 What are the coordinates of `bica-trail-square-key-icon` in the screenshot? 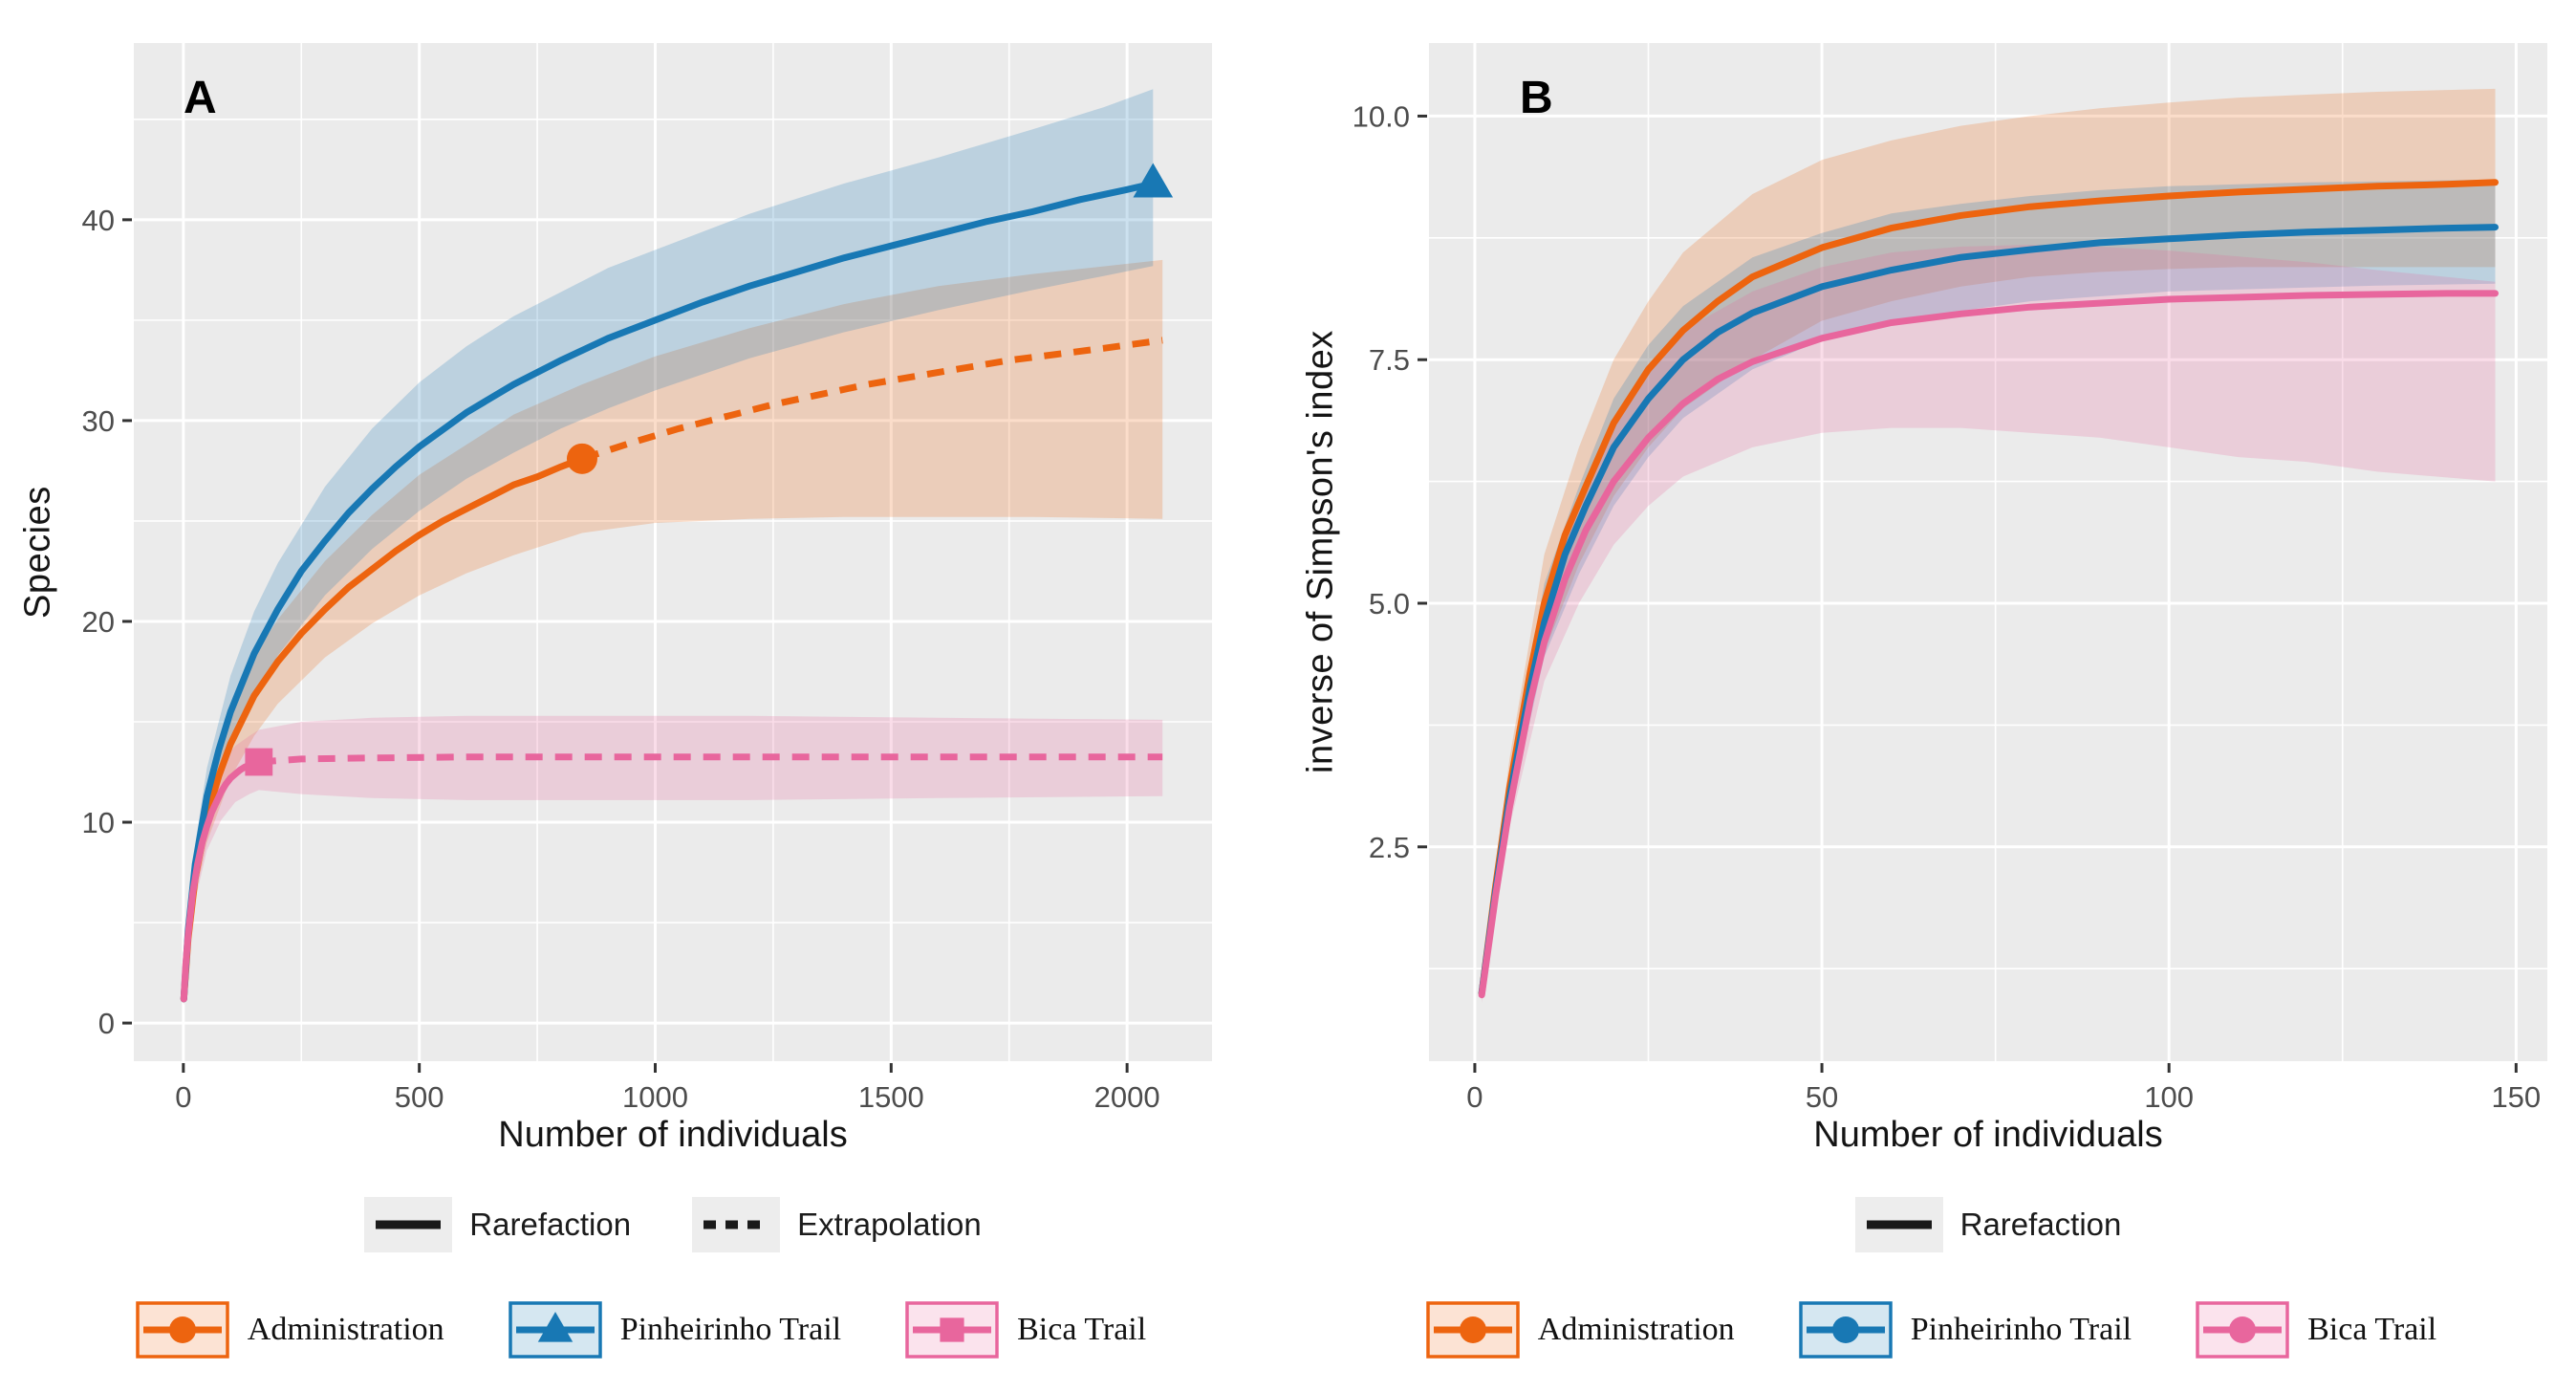 It's located at (952, 1330).